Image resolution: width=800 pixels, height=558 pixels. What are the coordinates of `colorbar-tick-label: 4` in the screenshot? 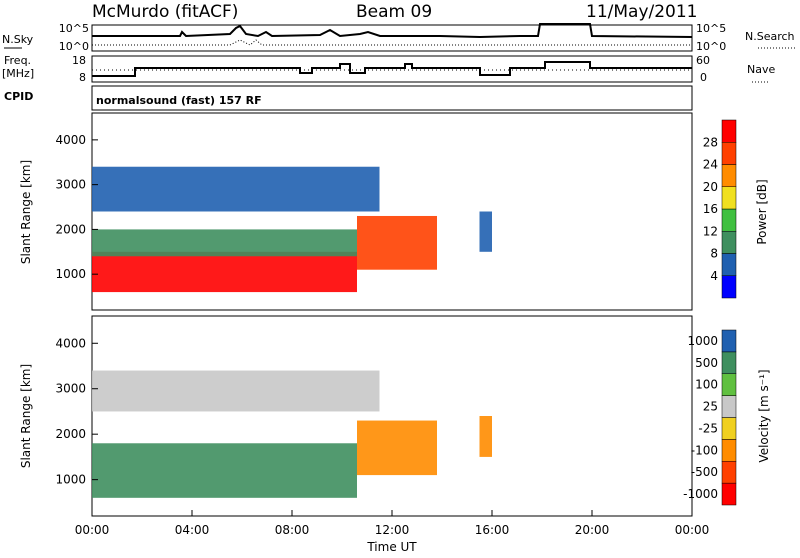 It's located at (714, 276).